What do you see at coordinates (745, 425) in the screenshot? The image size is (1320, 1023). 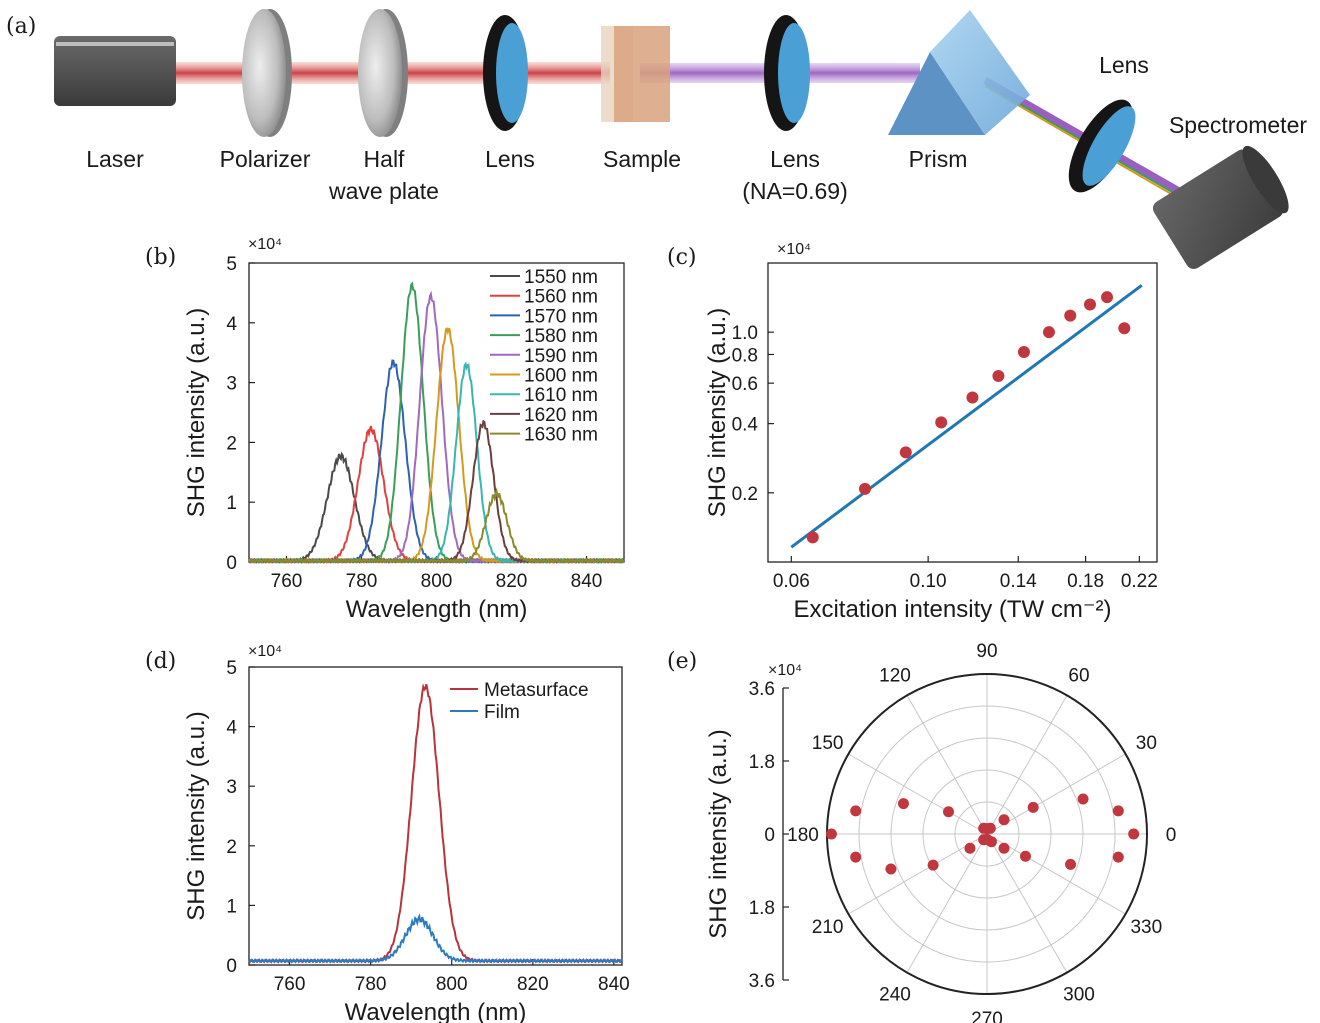 I see `chart-c-y-tick-label: 0.4` at bounding box center [745, 425].